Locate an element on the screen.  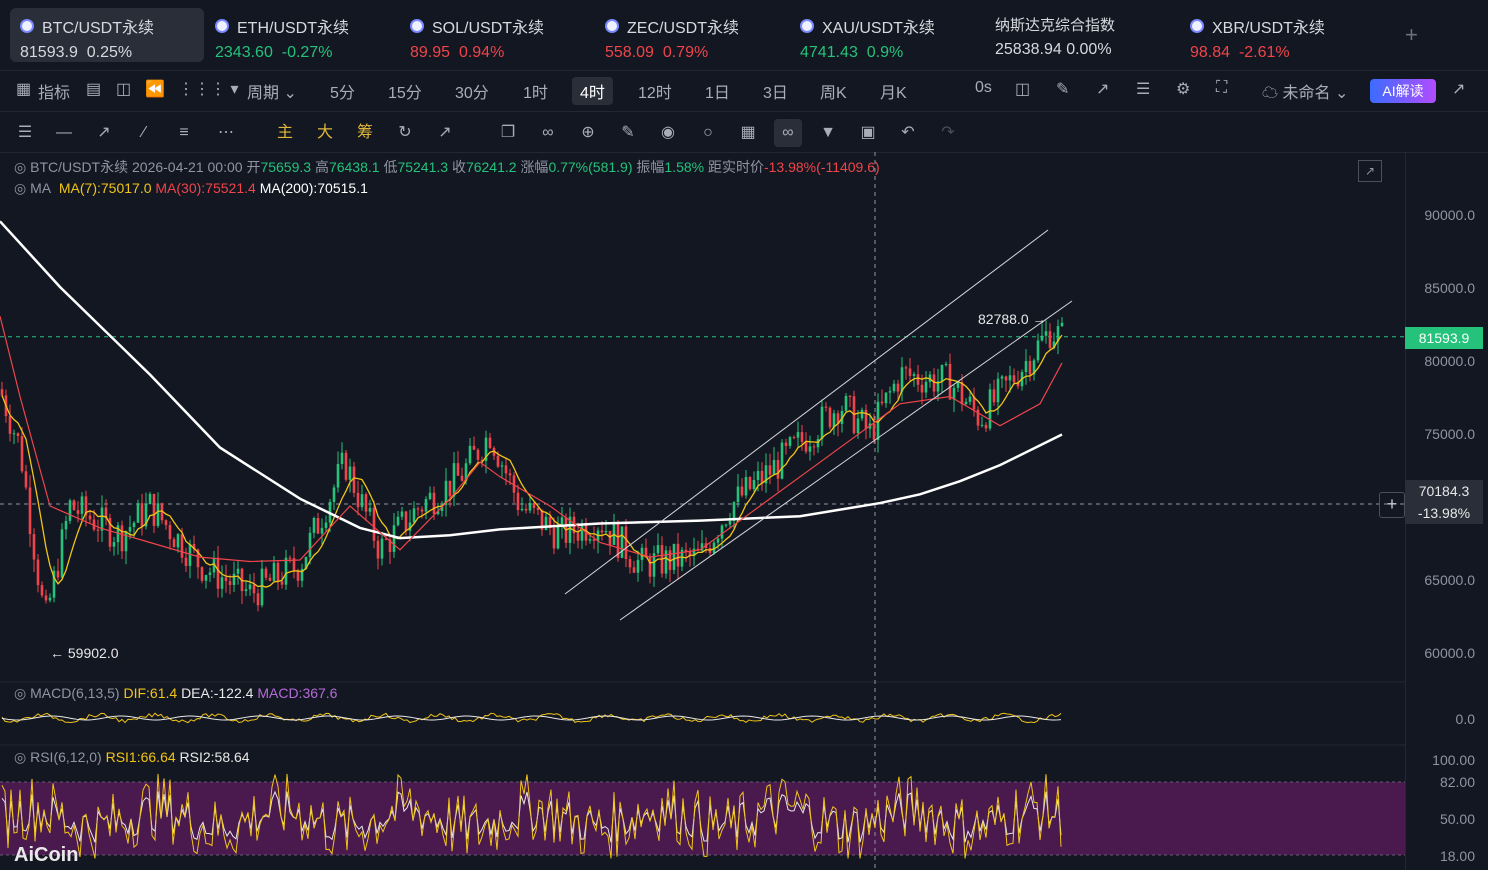
ma7-value: MA(7):75017.0 is located at coordinates (105, 188).